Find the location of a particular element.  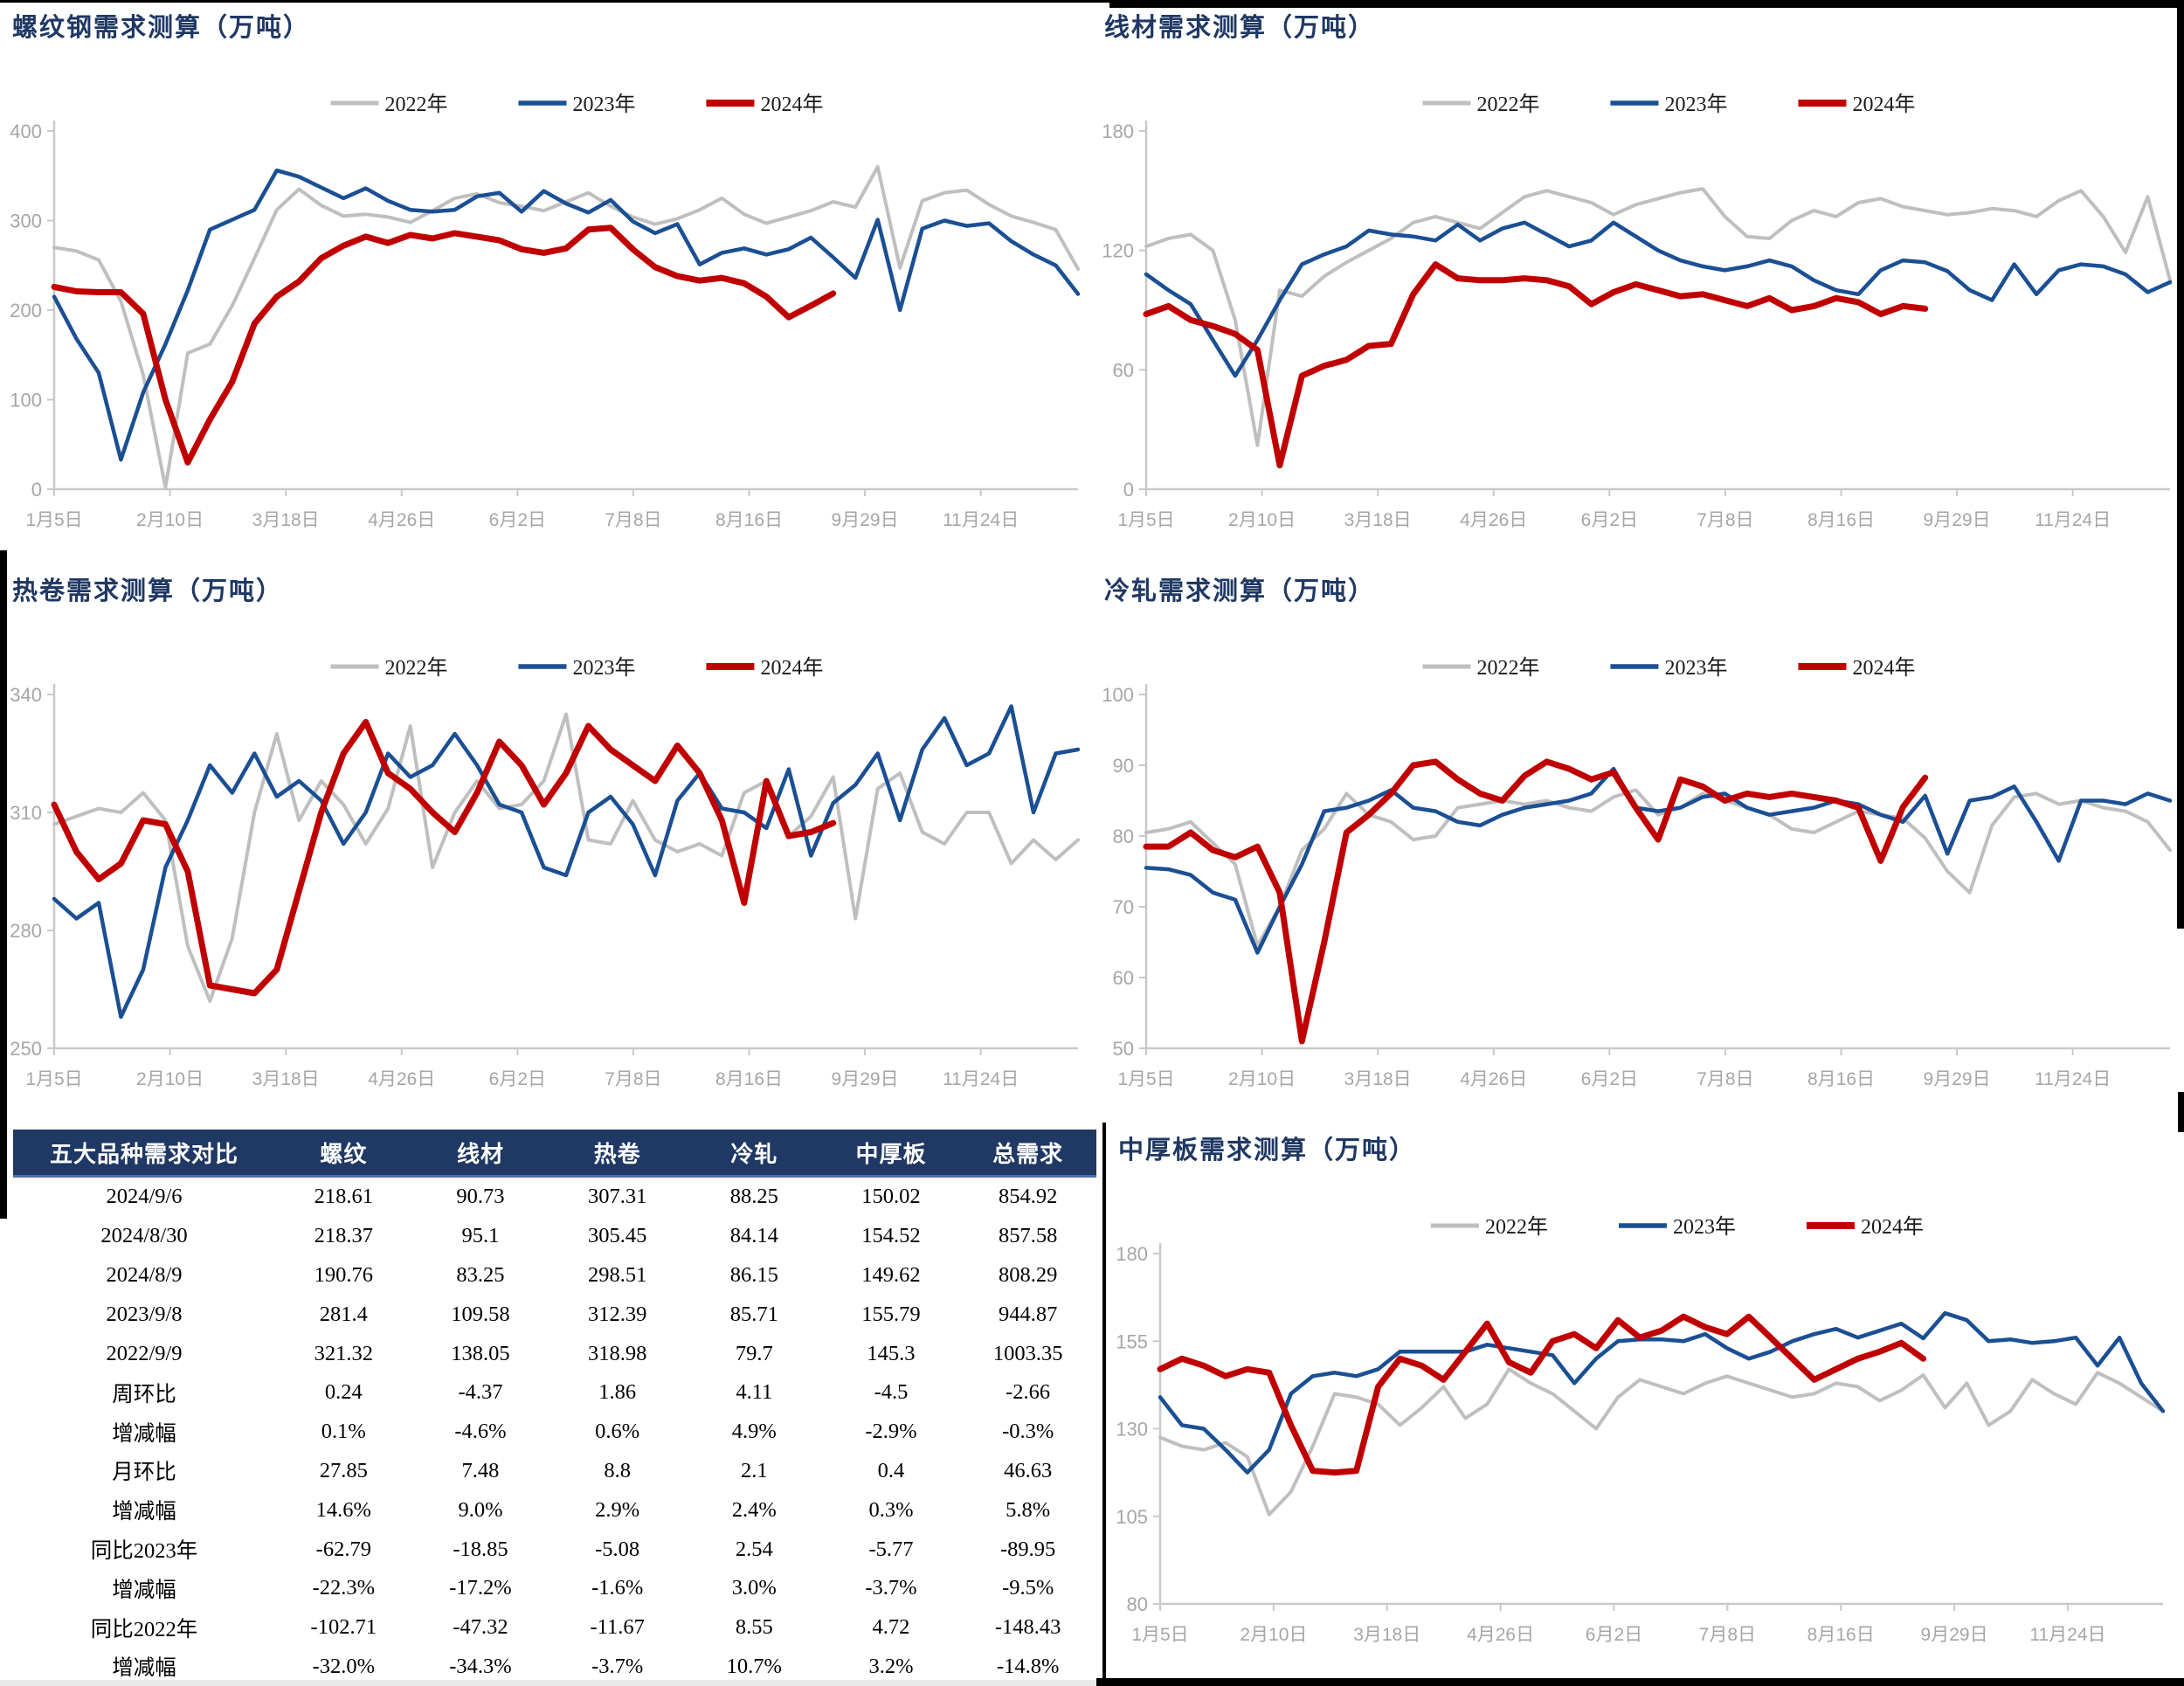

table-cell: -1.6% is located at coordinates (617, 1588).